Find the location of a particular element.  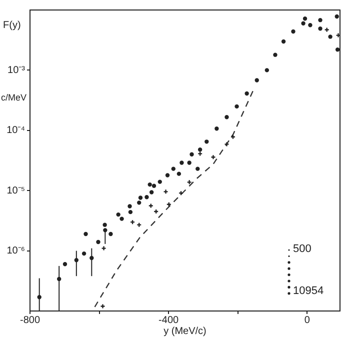

text: c/MeV is located at coordinates (14, 97).